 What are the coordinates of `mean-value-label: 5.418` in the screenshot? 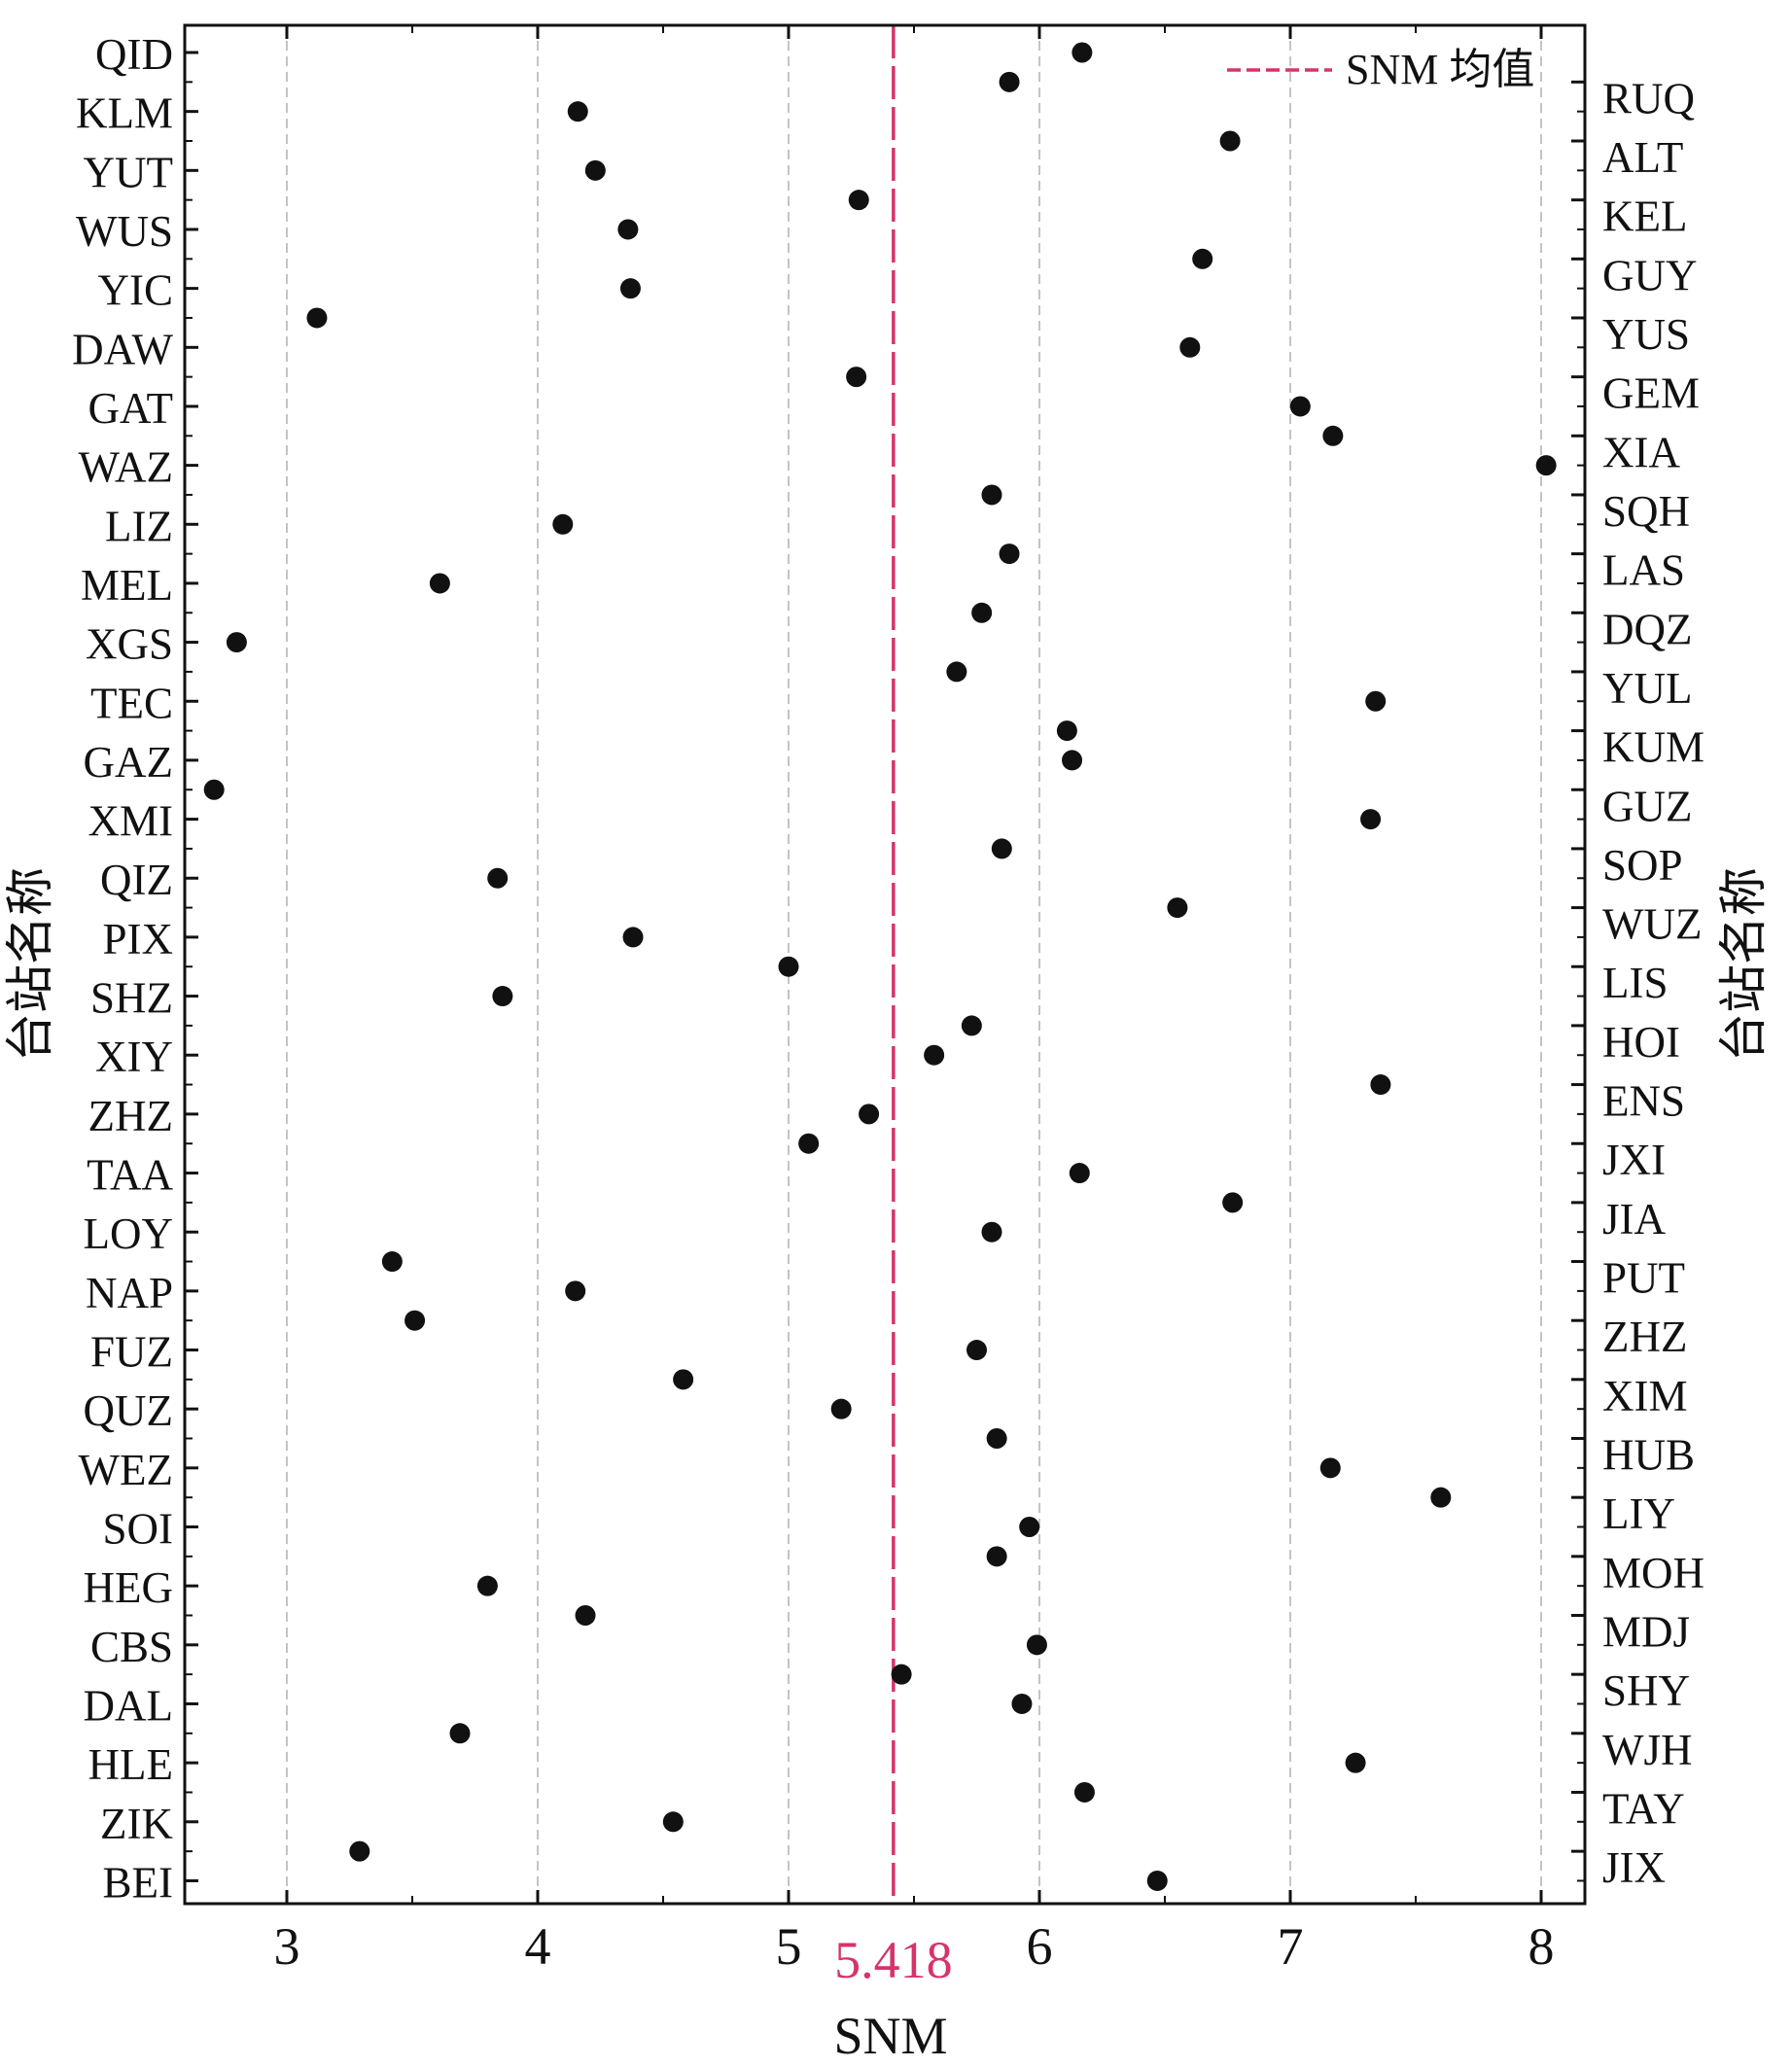 It's located at (893, 1960).